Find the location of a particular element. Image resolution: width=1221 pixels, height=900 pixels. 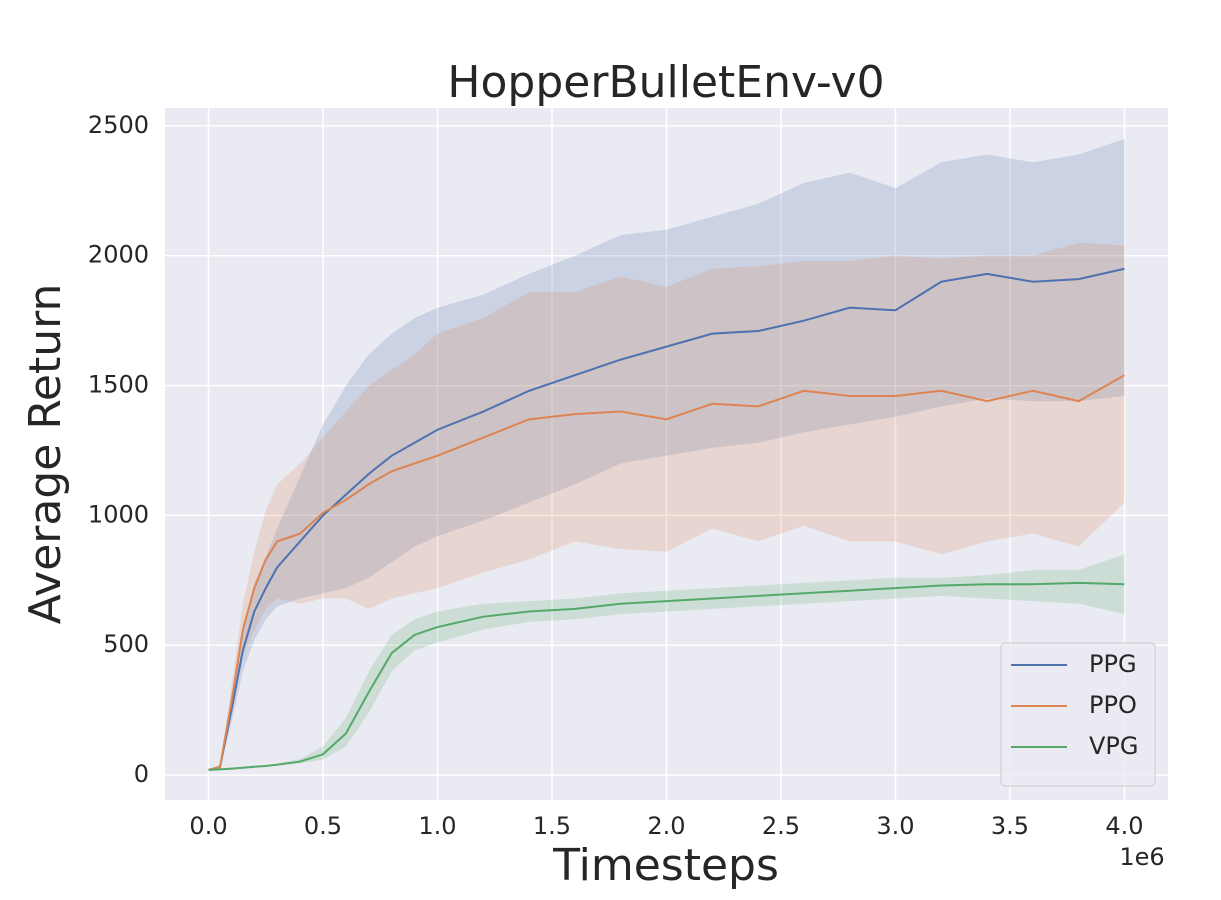

x-tick-label: 0.5 is located at coordinates (323, 826).